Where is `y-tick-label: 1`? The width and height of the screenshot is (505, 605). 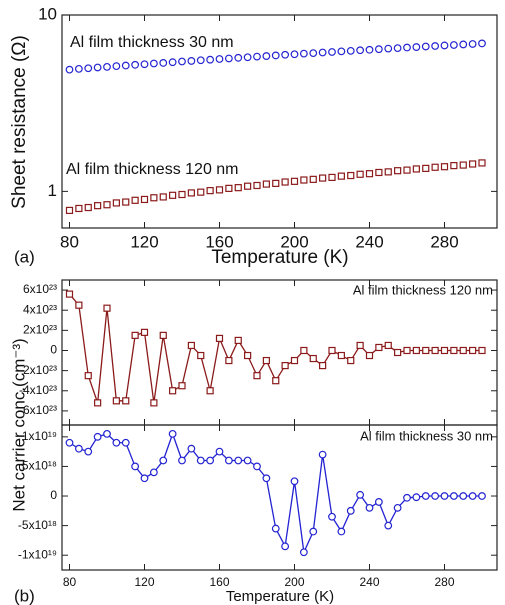 y-tick-label: 1 is located at coordinates (52, 190).